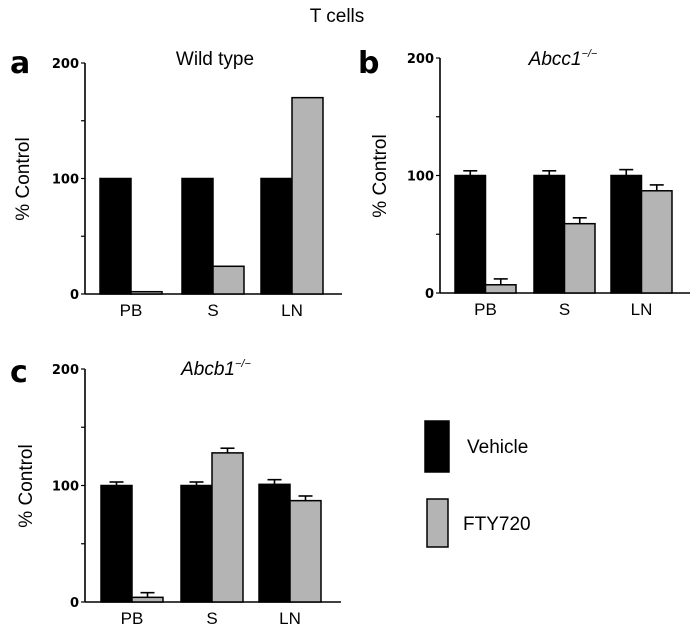  I want to click on panel-c-ylabel: % Control, so click(26, 485).